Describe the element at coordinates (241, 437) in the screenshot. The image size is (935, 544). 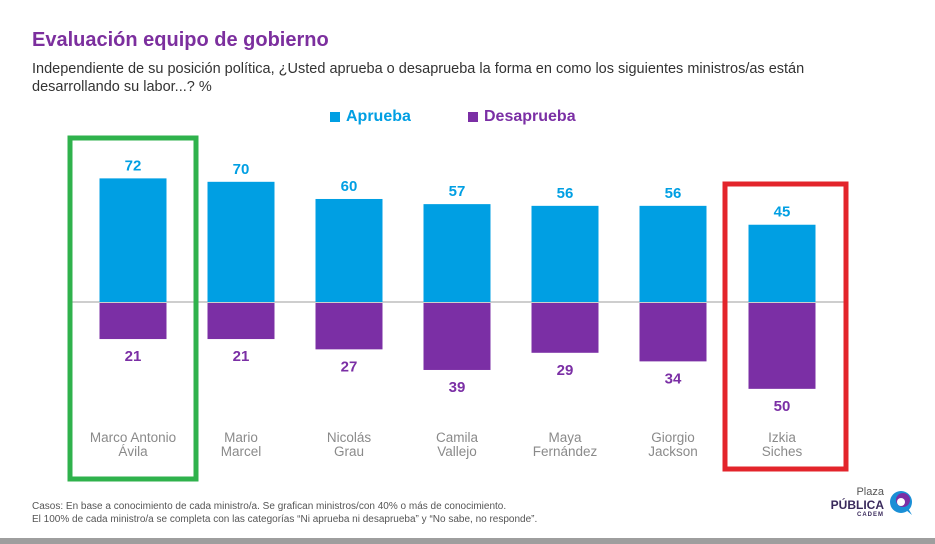
I see `category-label: Mario` at that location.